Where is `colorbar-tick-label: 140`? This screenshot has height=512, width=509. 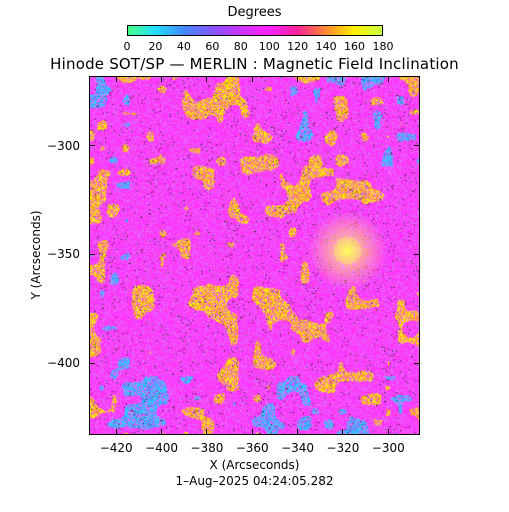 colorbar-tick-label: 140 is located at coordinates (326, 46).